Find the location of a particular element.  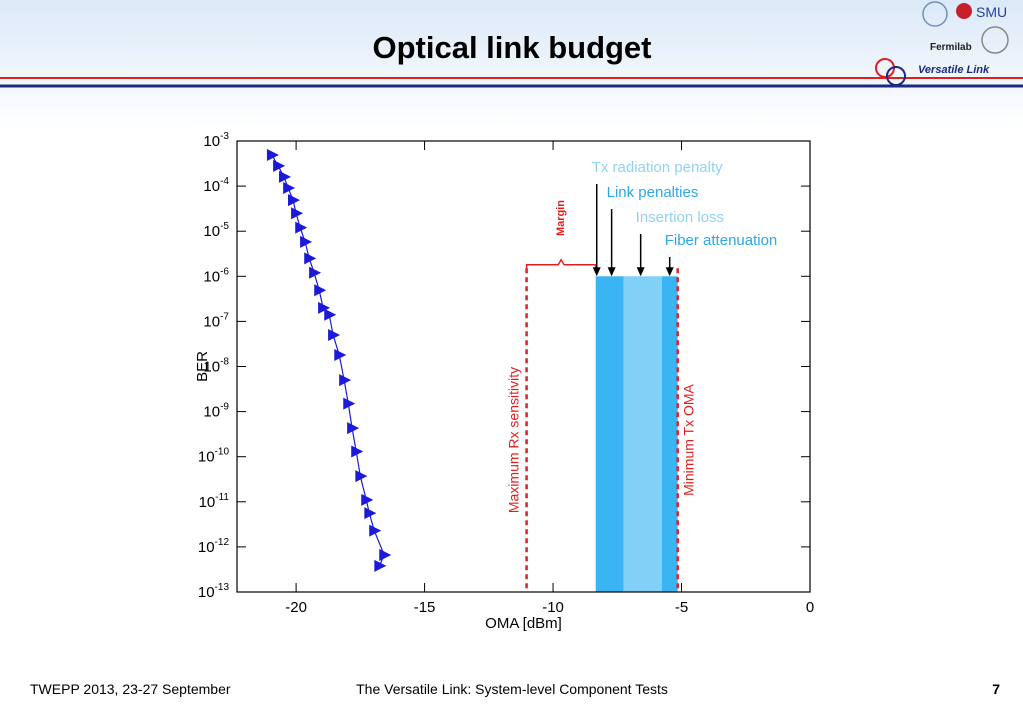

logo-ring-navy is located at coordinates (896, 76).